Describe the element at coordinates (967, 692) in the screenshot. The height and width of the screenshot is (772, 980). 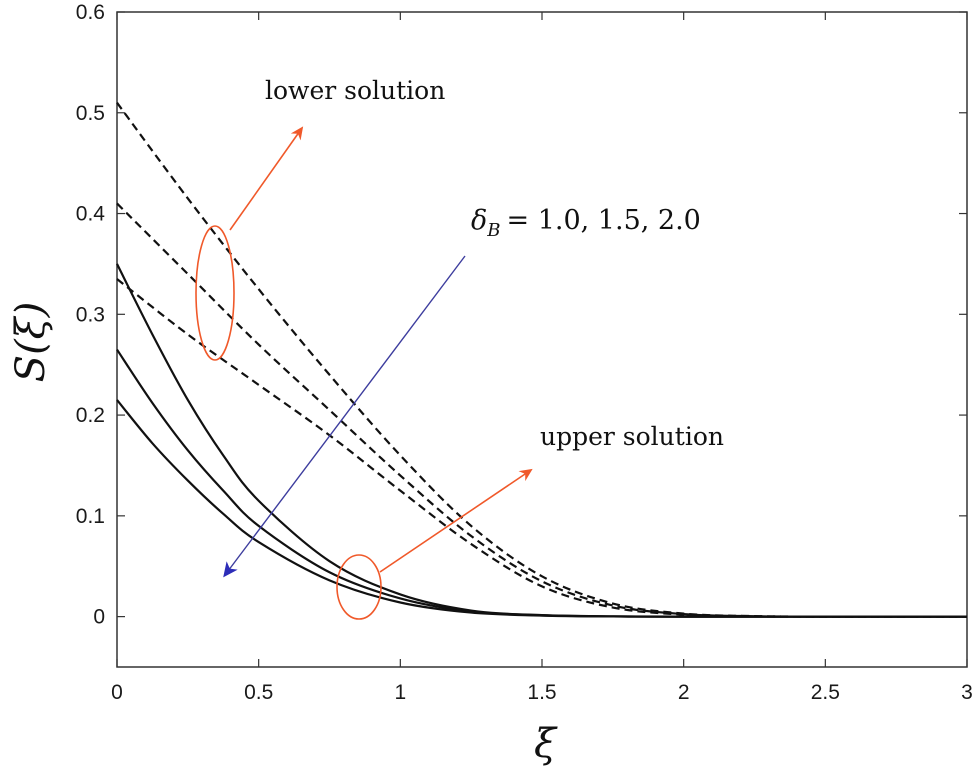
I see `x-tick-label: 3` at that location.